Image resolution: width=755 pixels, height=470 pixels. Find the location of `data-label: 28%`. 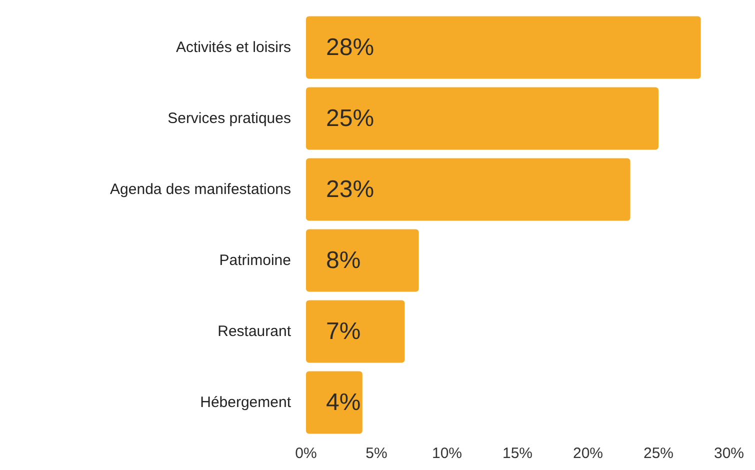

data-label: 28% is located at coordinates (350, 47).